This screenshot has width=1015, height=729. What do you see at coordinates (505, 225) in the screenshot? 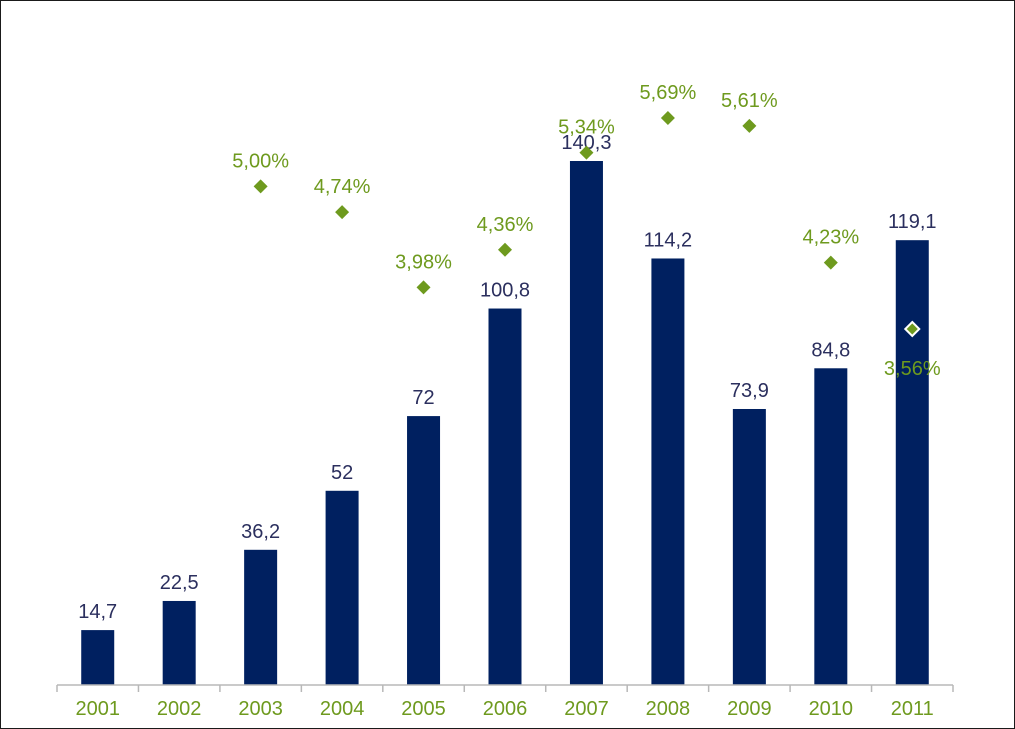
I see `percentage-label: 4,36%` at bounding box center [505, 225].